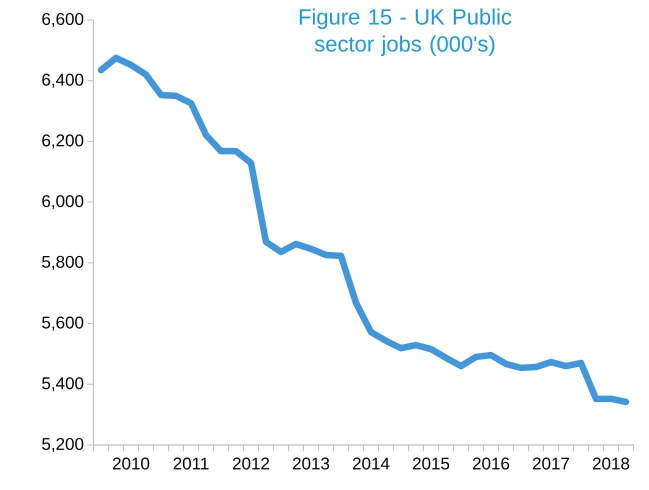  Describe the element at coordinates (63, 384) in the screenshot. I see `y-tick-label: 5,400` at that location.